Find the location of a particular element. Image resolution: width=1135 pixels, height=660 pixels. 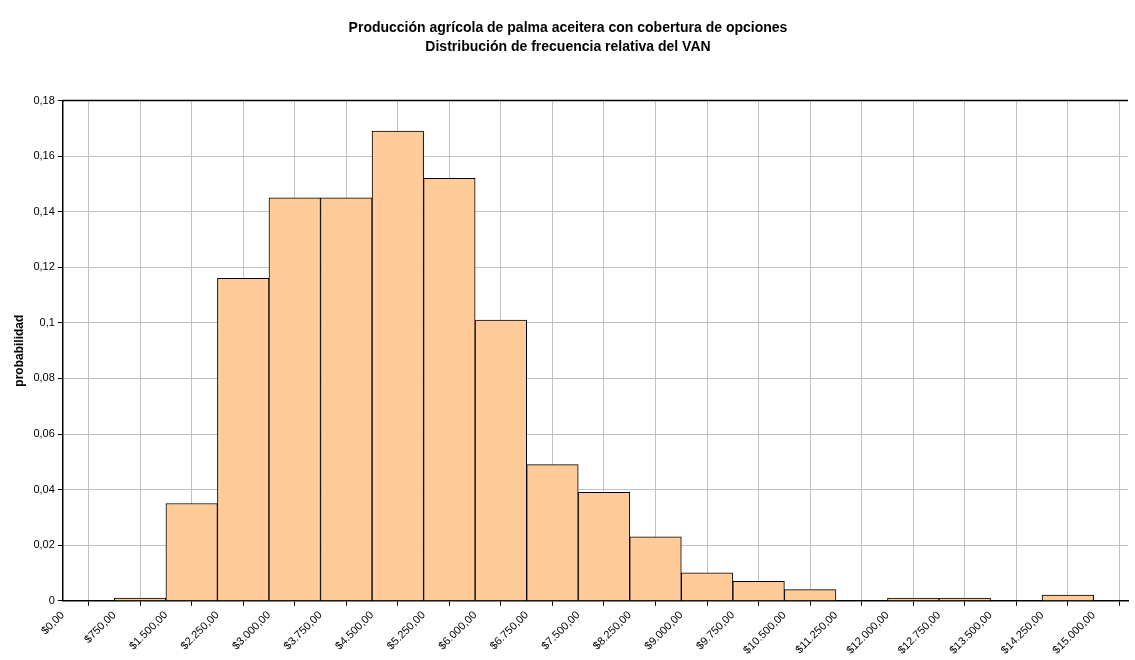

y-tick-label: 0,08 is located at coordinates (44, 377).